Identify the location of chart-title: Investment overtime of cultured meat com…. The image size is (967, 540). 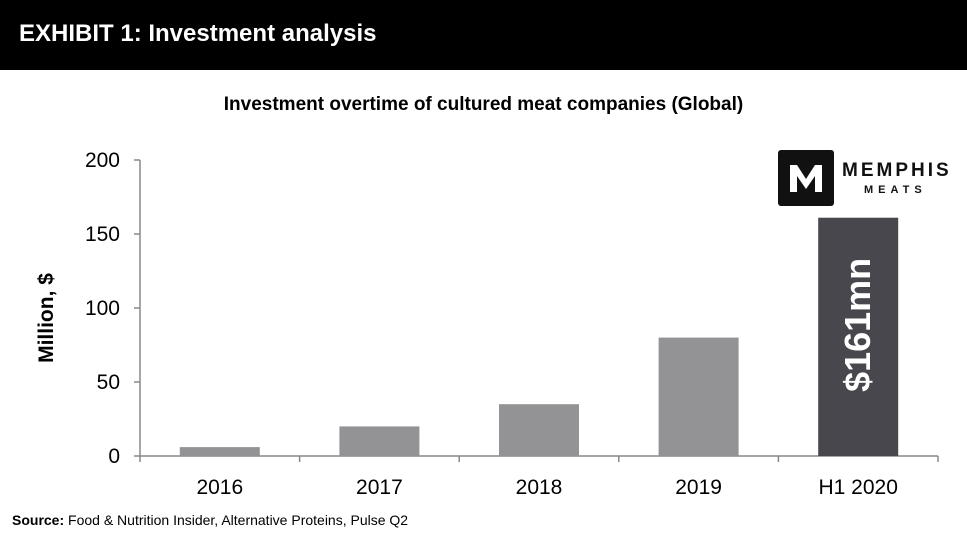
(483, 104).